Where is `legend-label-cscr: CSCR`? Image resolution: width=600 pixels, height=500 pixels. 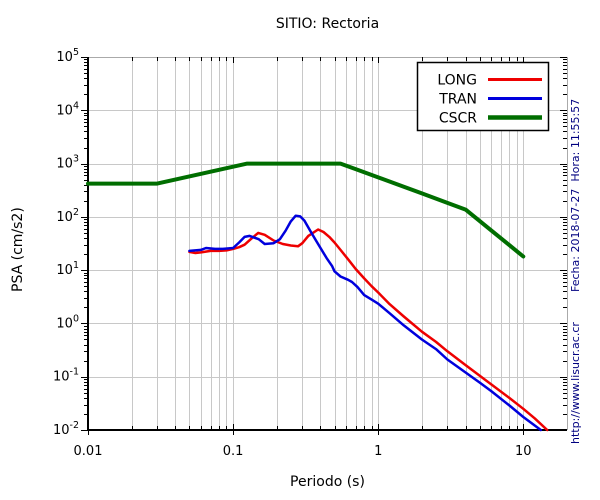 legend-label-cscr: CSCR is located at coordinates (458, 119).